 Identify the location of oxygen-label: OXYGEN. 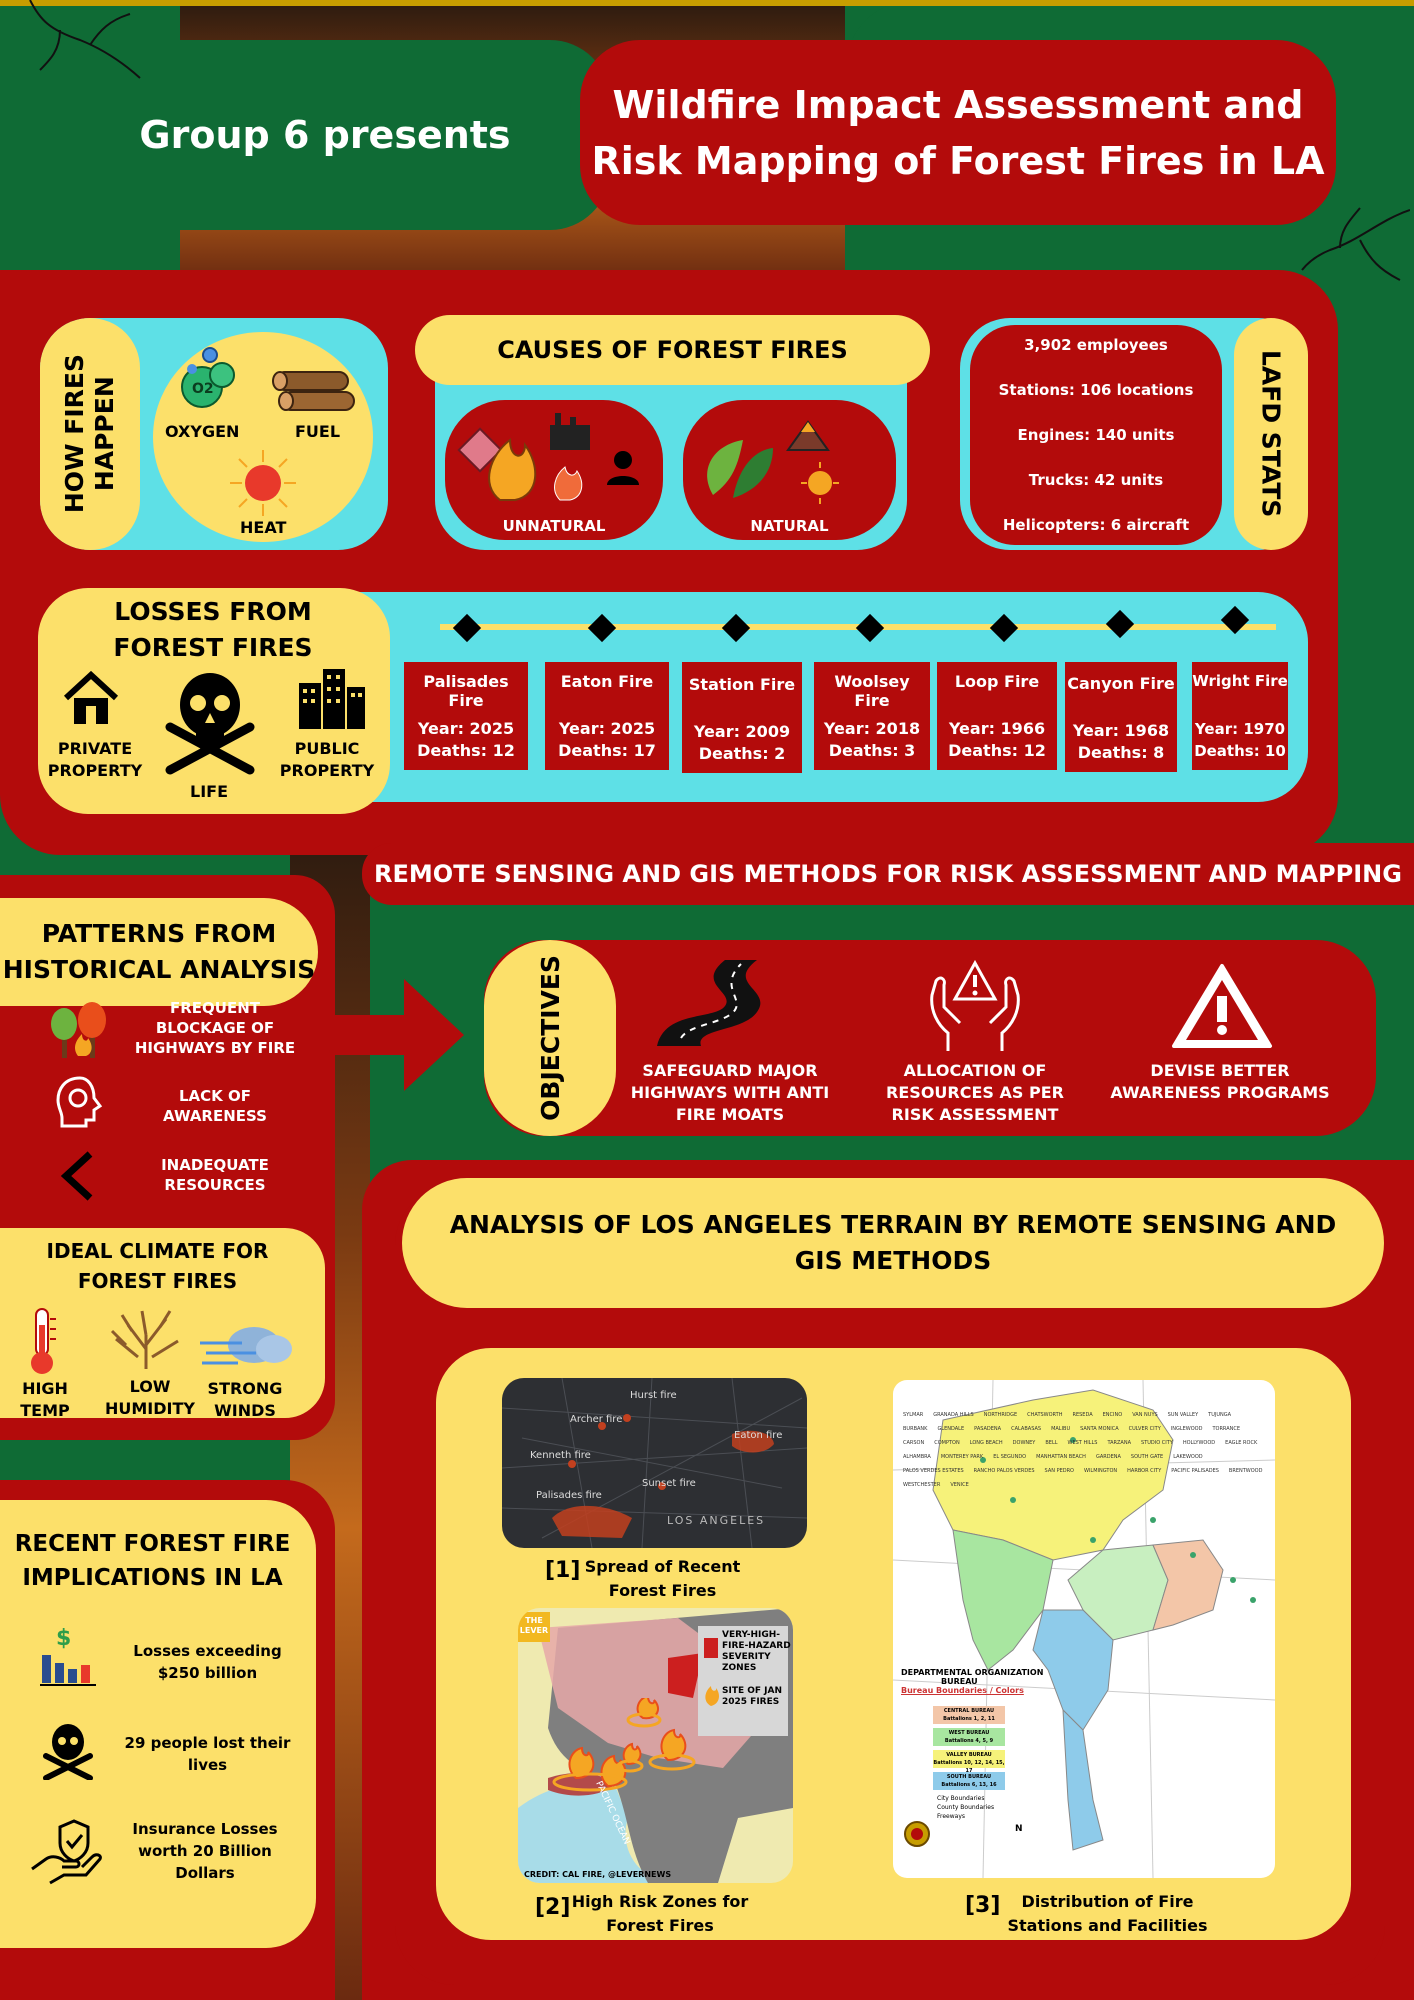
(202, 431).